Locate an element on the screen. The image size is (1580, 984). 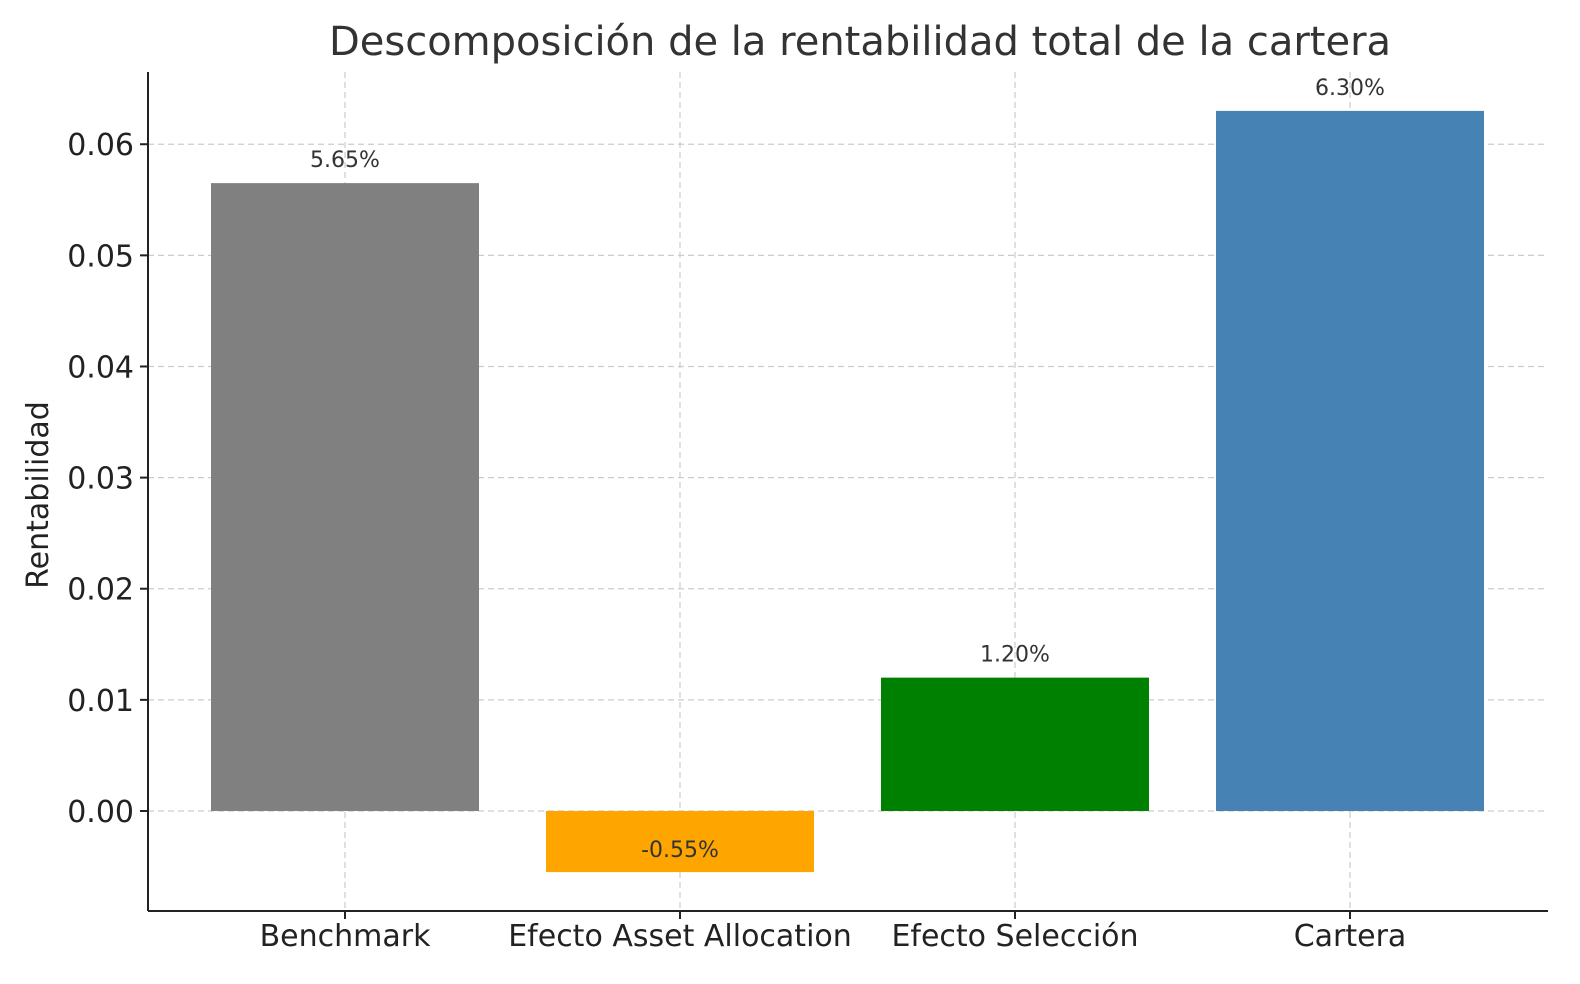
bar-efecto-selecci-n is located at coordinates (1015, 744).